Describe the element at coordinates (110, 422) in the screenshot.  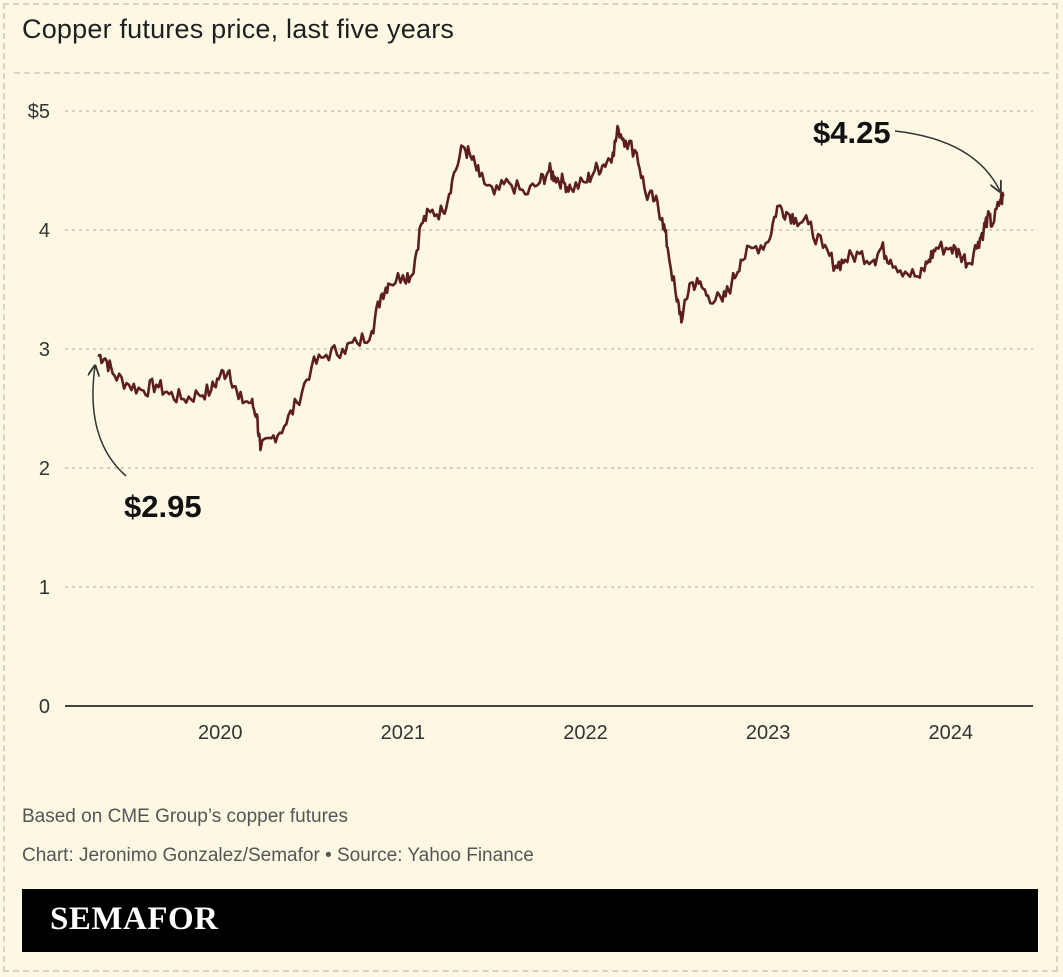
I see `start-callout-arrow` at that location.